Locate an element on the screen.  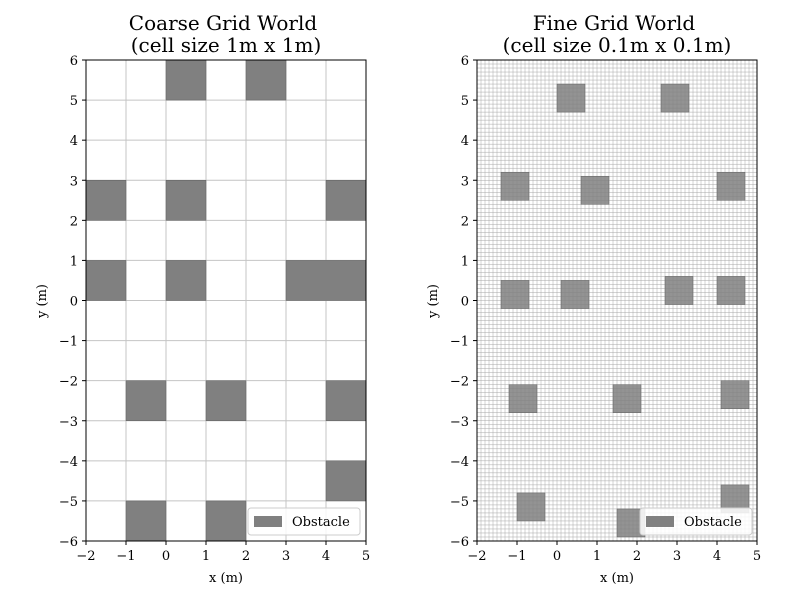
chart-title: Coarse Grid World is located at coordinates (223, 23).